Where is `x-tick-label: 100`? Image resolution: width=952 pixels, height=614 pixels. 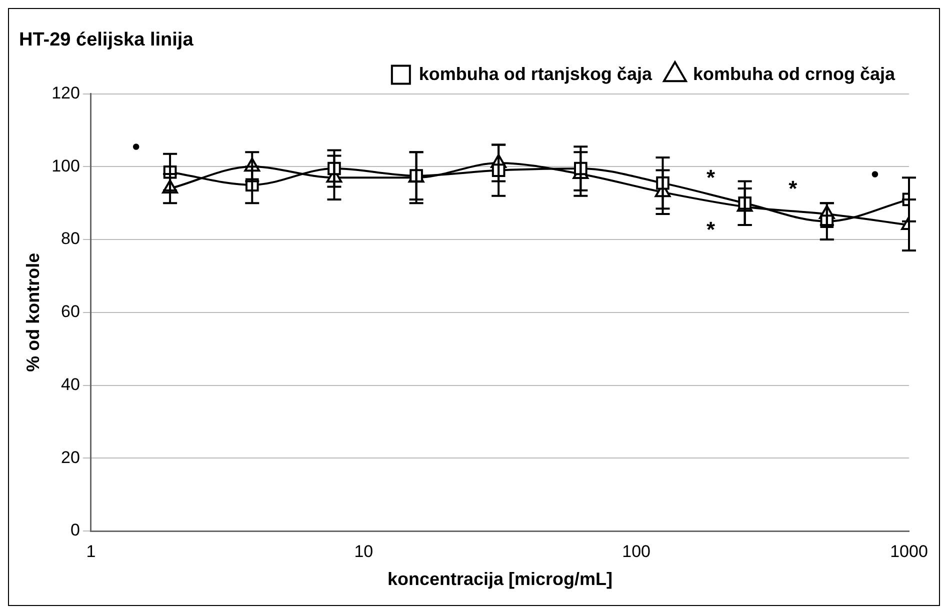
x-tick-label: 100 is located at coordinates (636, 551).